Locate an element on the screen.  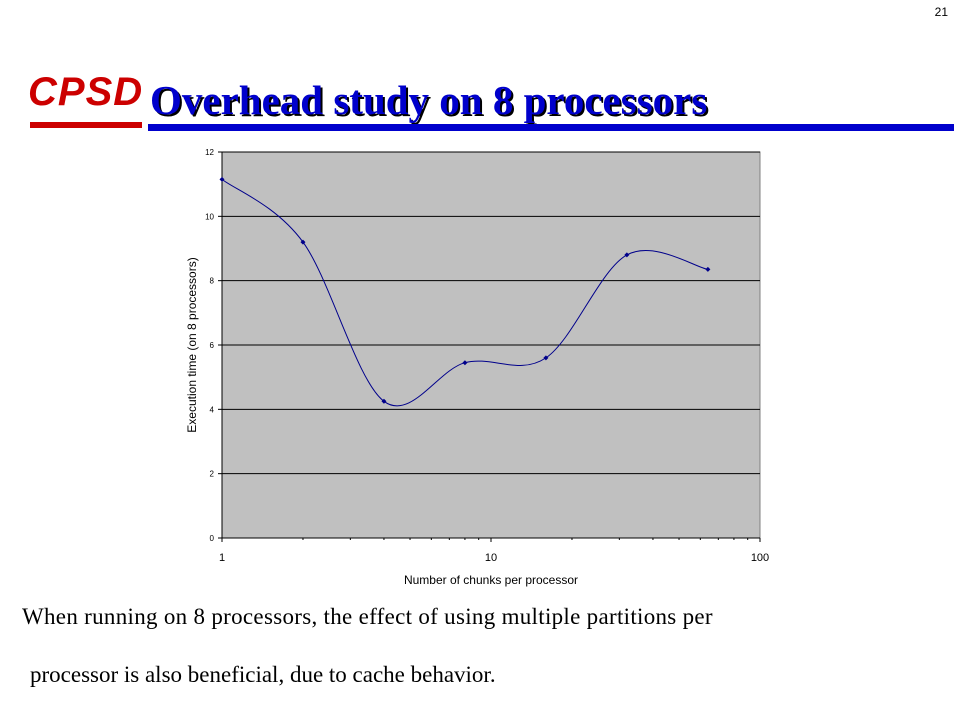
y-tick-label: 2 is located at coordinates (212, 474).